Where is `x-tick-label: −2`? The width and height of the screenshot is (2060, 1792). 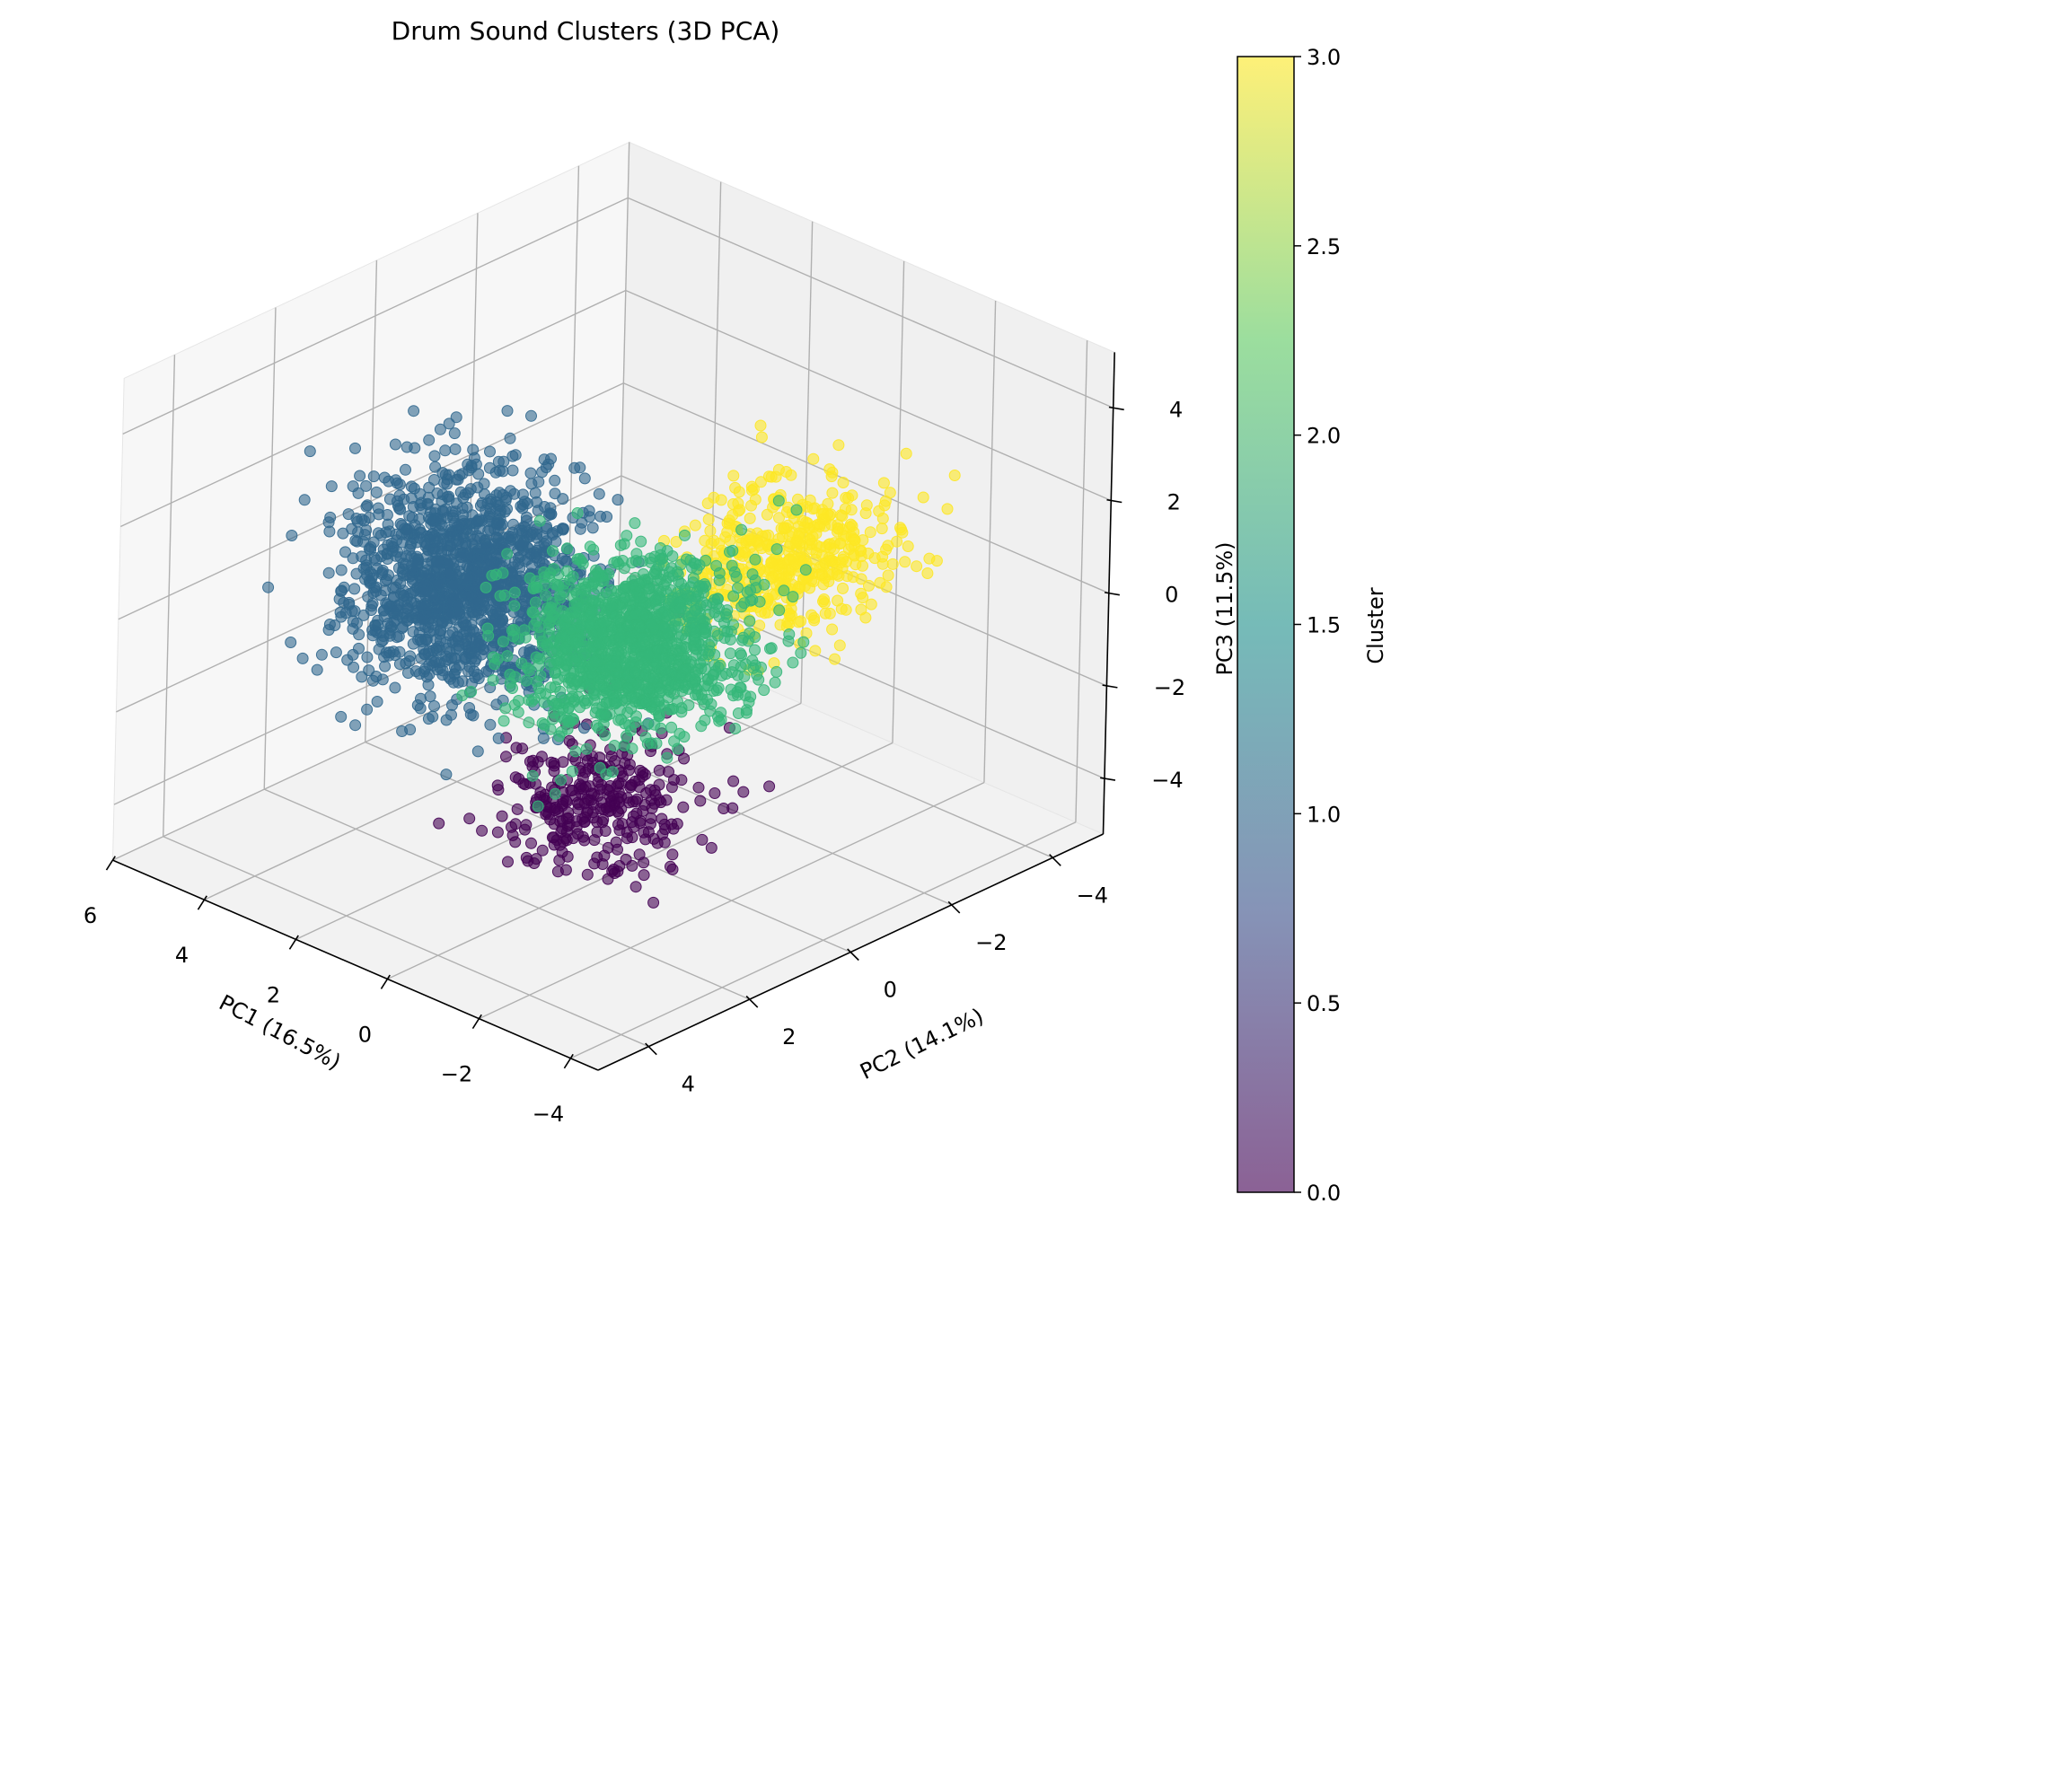
x-tick-label: −2 is located at coordinates (456, 1074).